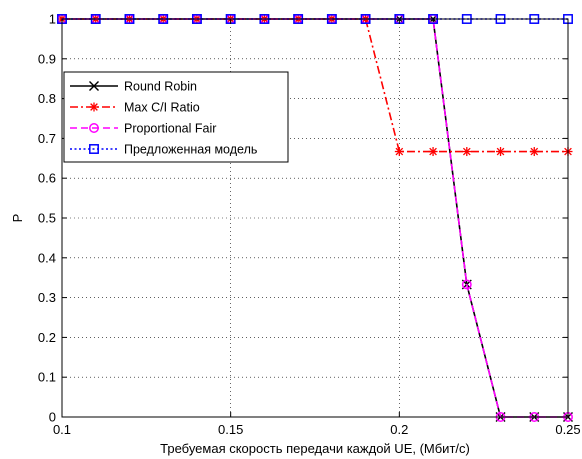  What do you see at coordinates (62, 429) in the screenshot?
I see `x-tick-label: 0.1` at bounding box center [62, 429].